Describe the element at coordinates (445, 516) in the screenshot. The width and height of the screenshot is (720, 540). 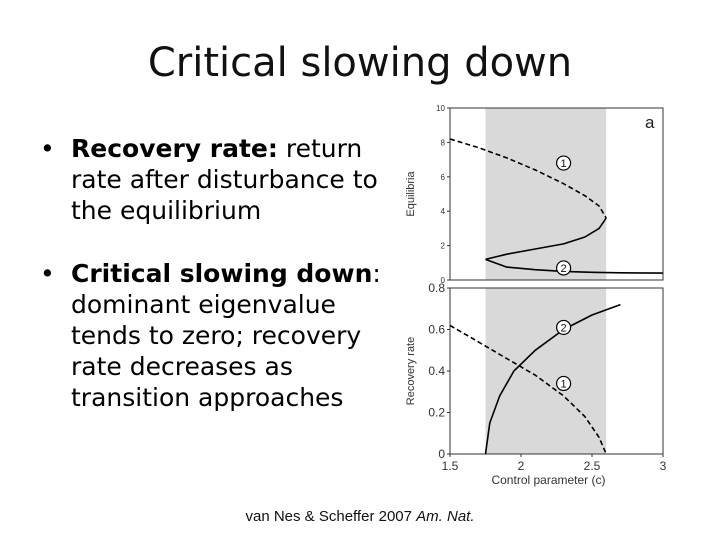
I see `citation-journal: Am. Nat.` at that location.